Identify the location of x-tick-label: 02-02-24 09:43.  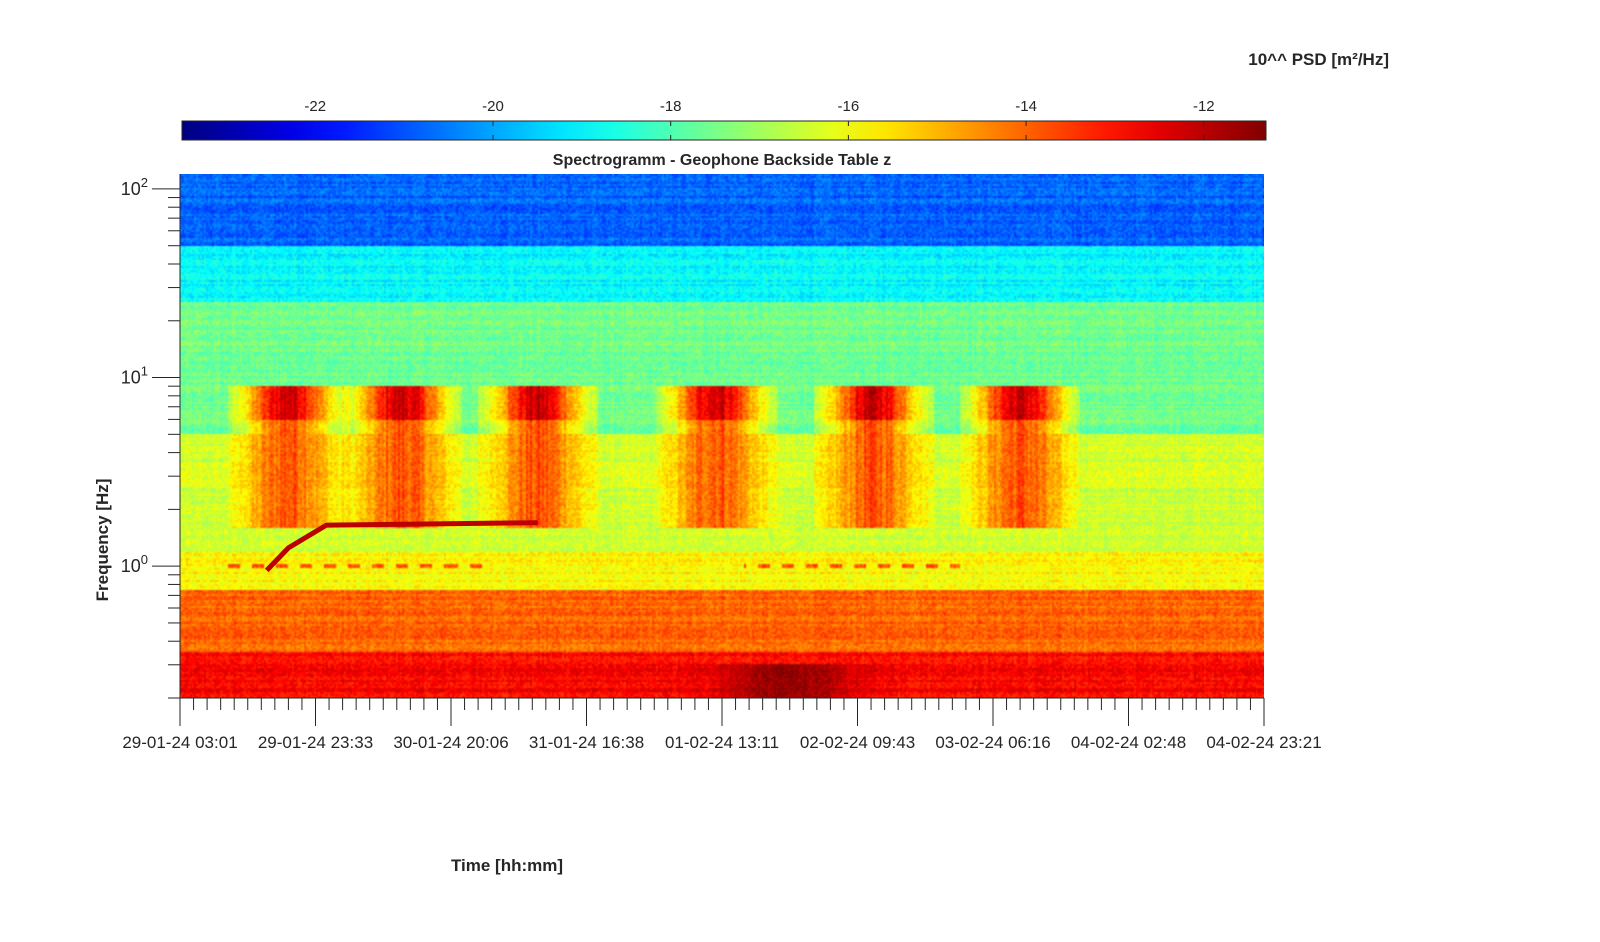
(857, 742).